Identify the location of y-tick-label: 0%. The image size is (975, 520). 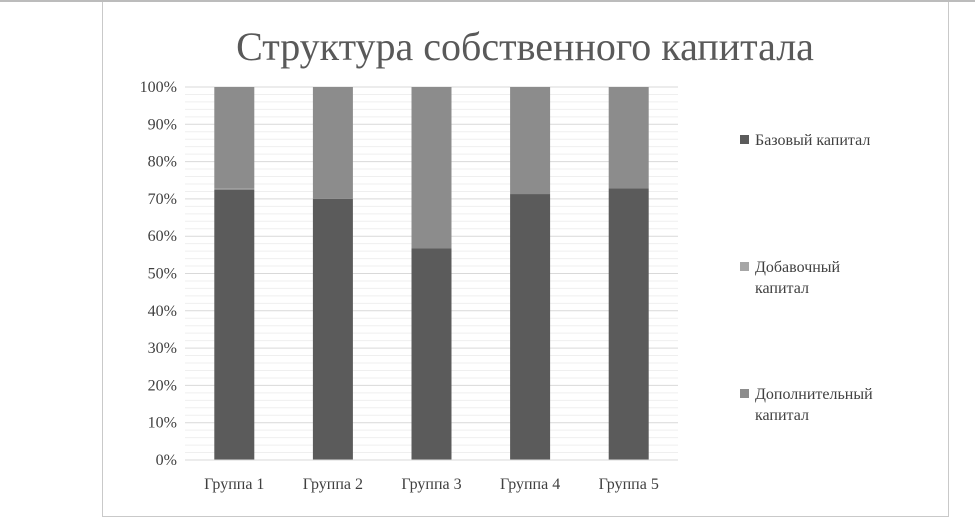
(166, 460).